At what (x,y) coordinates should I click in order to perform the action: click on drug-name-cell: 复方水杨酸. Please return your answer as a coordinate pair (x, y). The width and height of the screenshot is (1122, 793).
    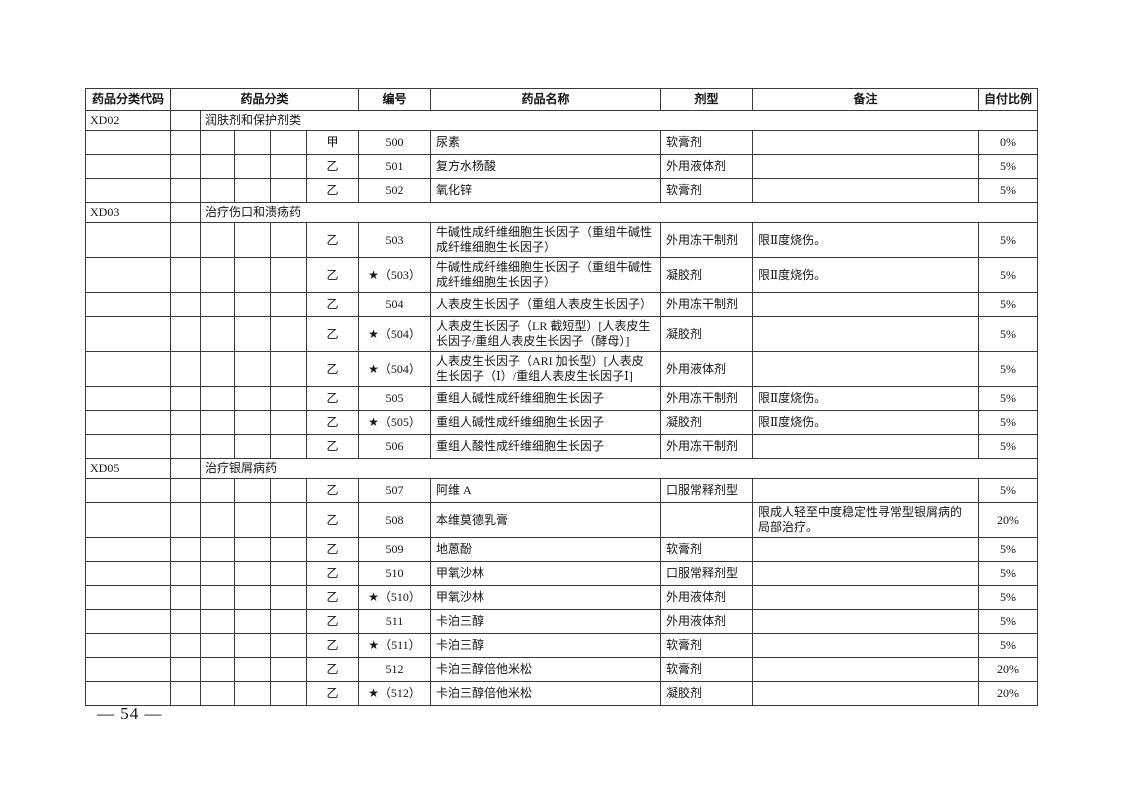
    Looking at the image, I should click on (545, 166).